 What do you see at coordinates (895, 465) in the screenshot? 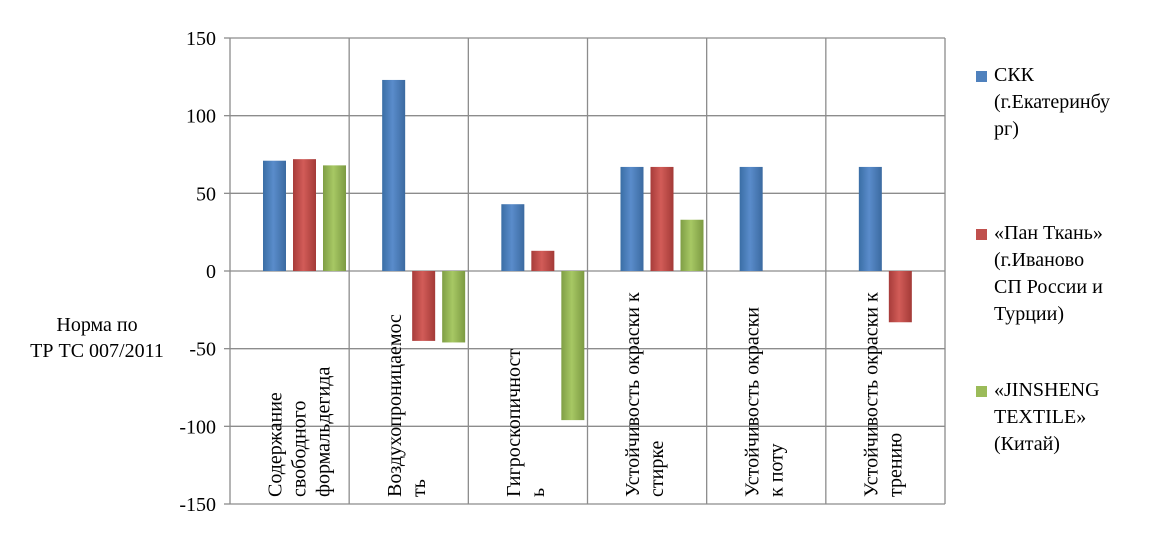
I see `category-label: трению` at bounding box center [895, 465].